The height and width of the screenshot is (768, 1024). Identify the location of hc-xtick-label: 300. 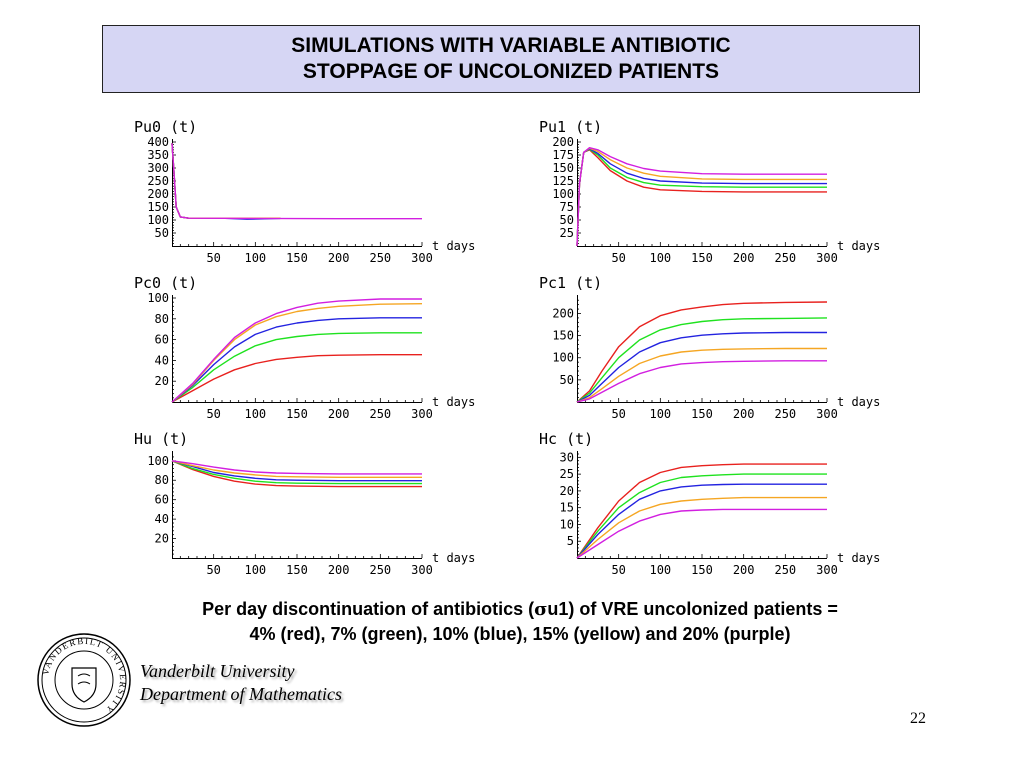
(827, 570).